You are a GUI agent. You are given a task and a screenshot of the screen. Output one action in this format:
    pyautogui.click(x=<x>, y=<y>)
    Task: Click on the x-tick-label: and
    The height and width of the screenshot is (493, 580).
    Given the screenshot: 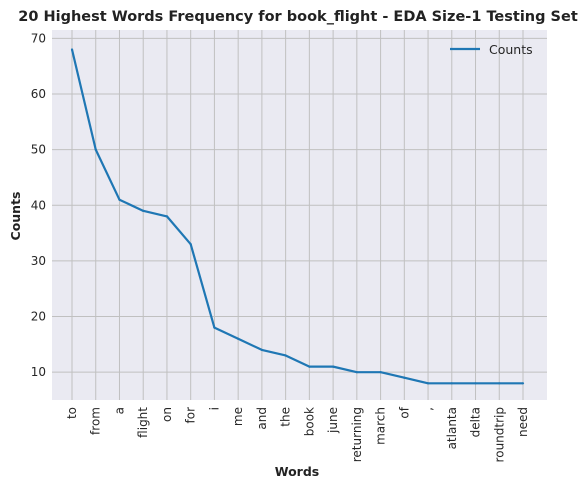 What is the action you would take?
    pyautogui.click(x=262, y=418)
    